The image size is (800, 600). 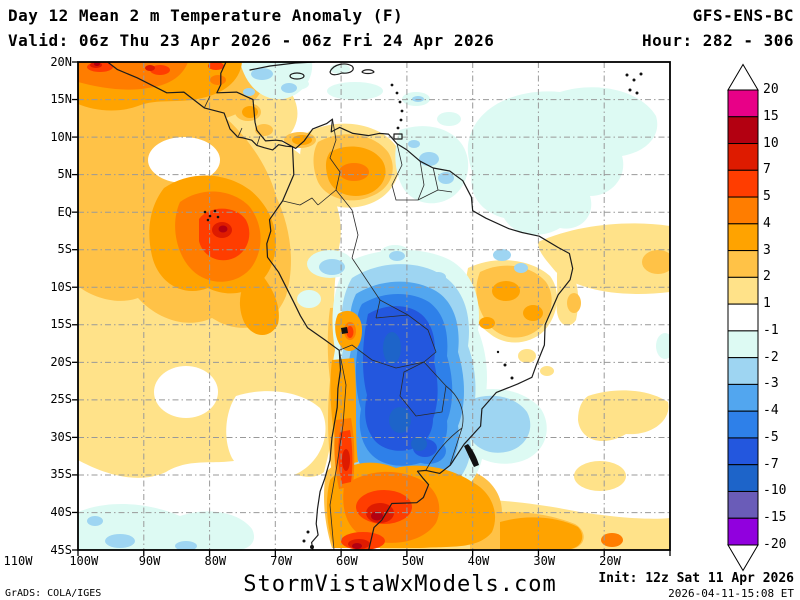 I want to click on lon-label-110w: 110W, so click(x=18, y=561).